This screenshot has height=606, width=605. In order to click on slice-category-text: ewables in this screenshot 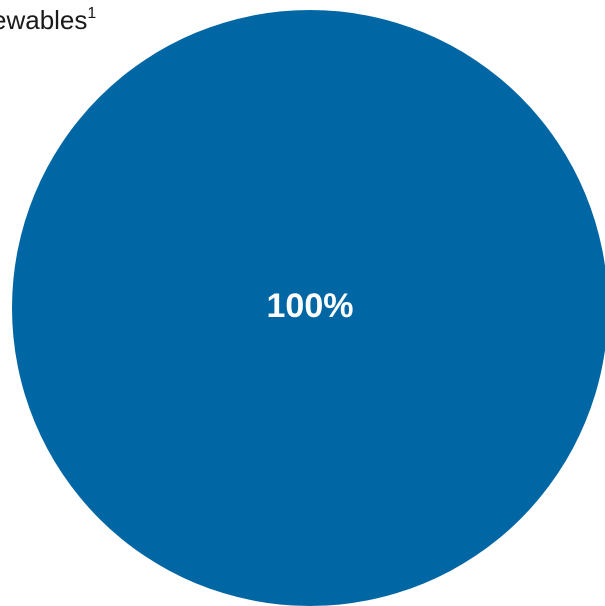, I will do `click(44, 20)`.